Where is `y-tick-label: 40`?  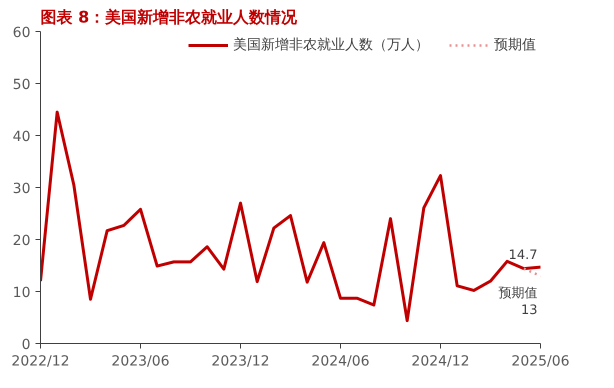
y-tick-label: 40 is located at coordinates (21, 137).